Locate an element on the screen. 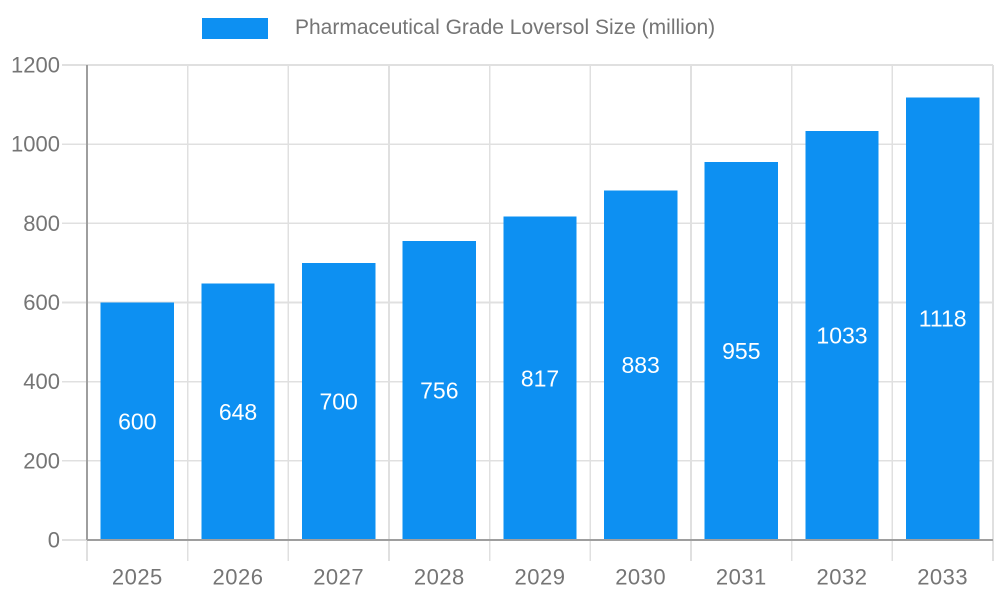  bar-value-label: 817 is located at coordinates (540, 378).